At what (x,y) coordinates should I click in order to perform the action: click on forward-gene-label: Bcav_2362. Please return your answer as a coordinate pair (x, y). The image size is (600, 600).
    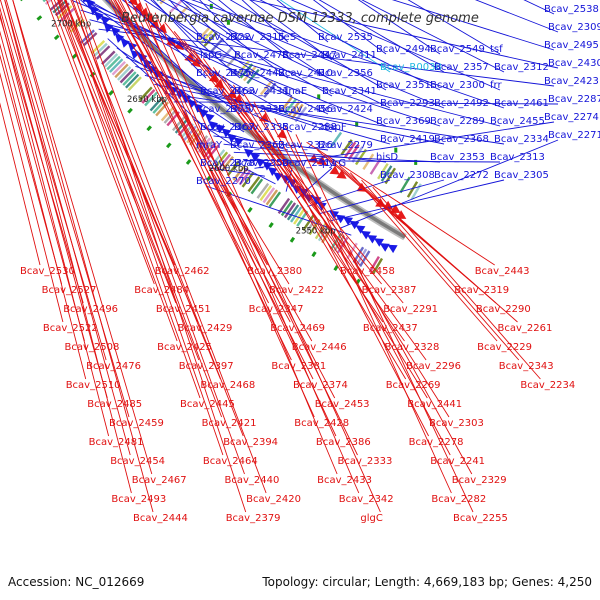
    Looking at the image, I should click on (257, 145).